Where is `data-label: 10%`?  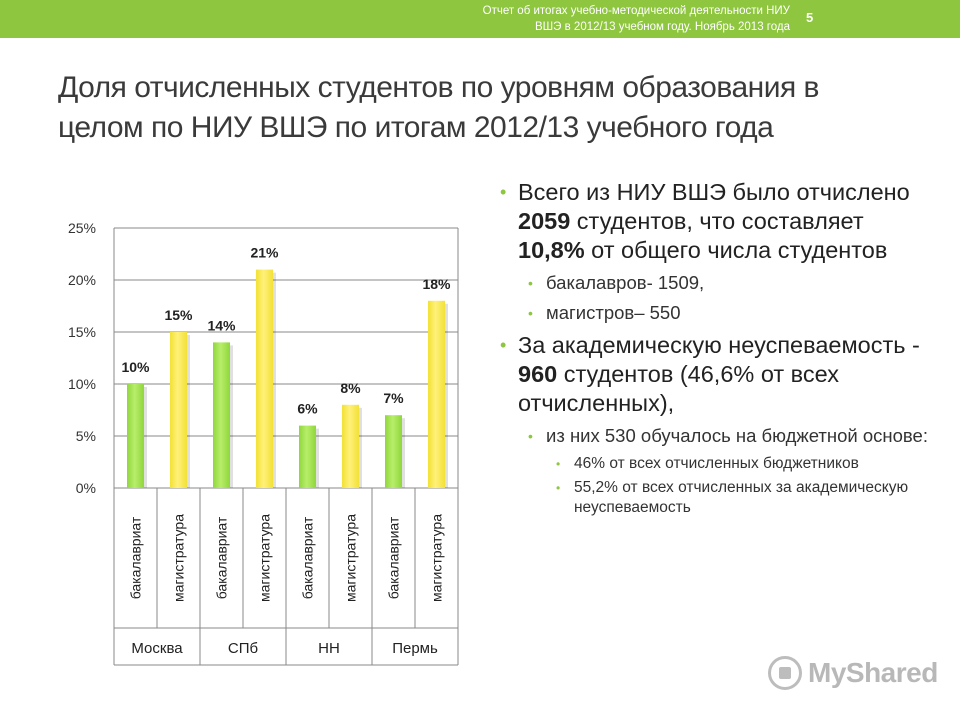
data-label: 10% is located at coordinates (135, 367).